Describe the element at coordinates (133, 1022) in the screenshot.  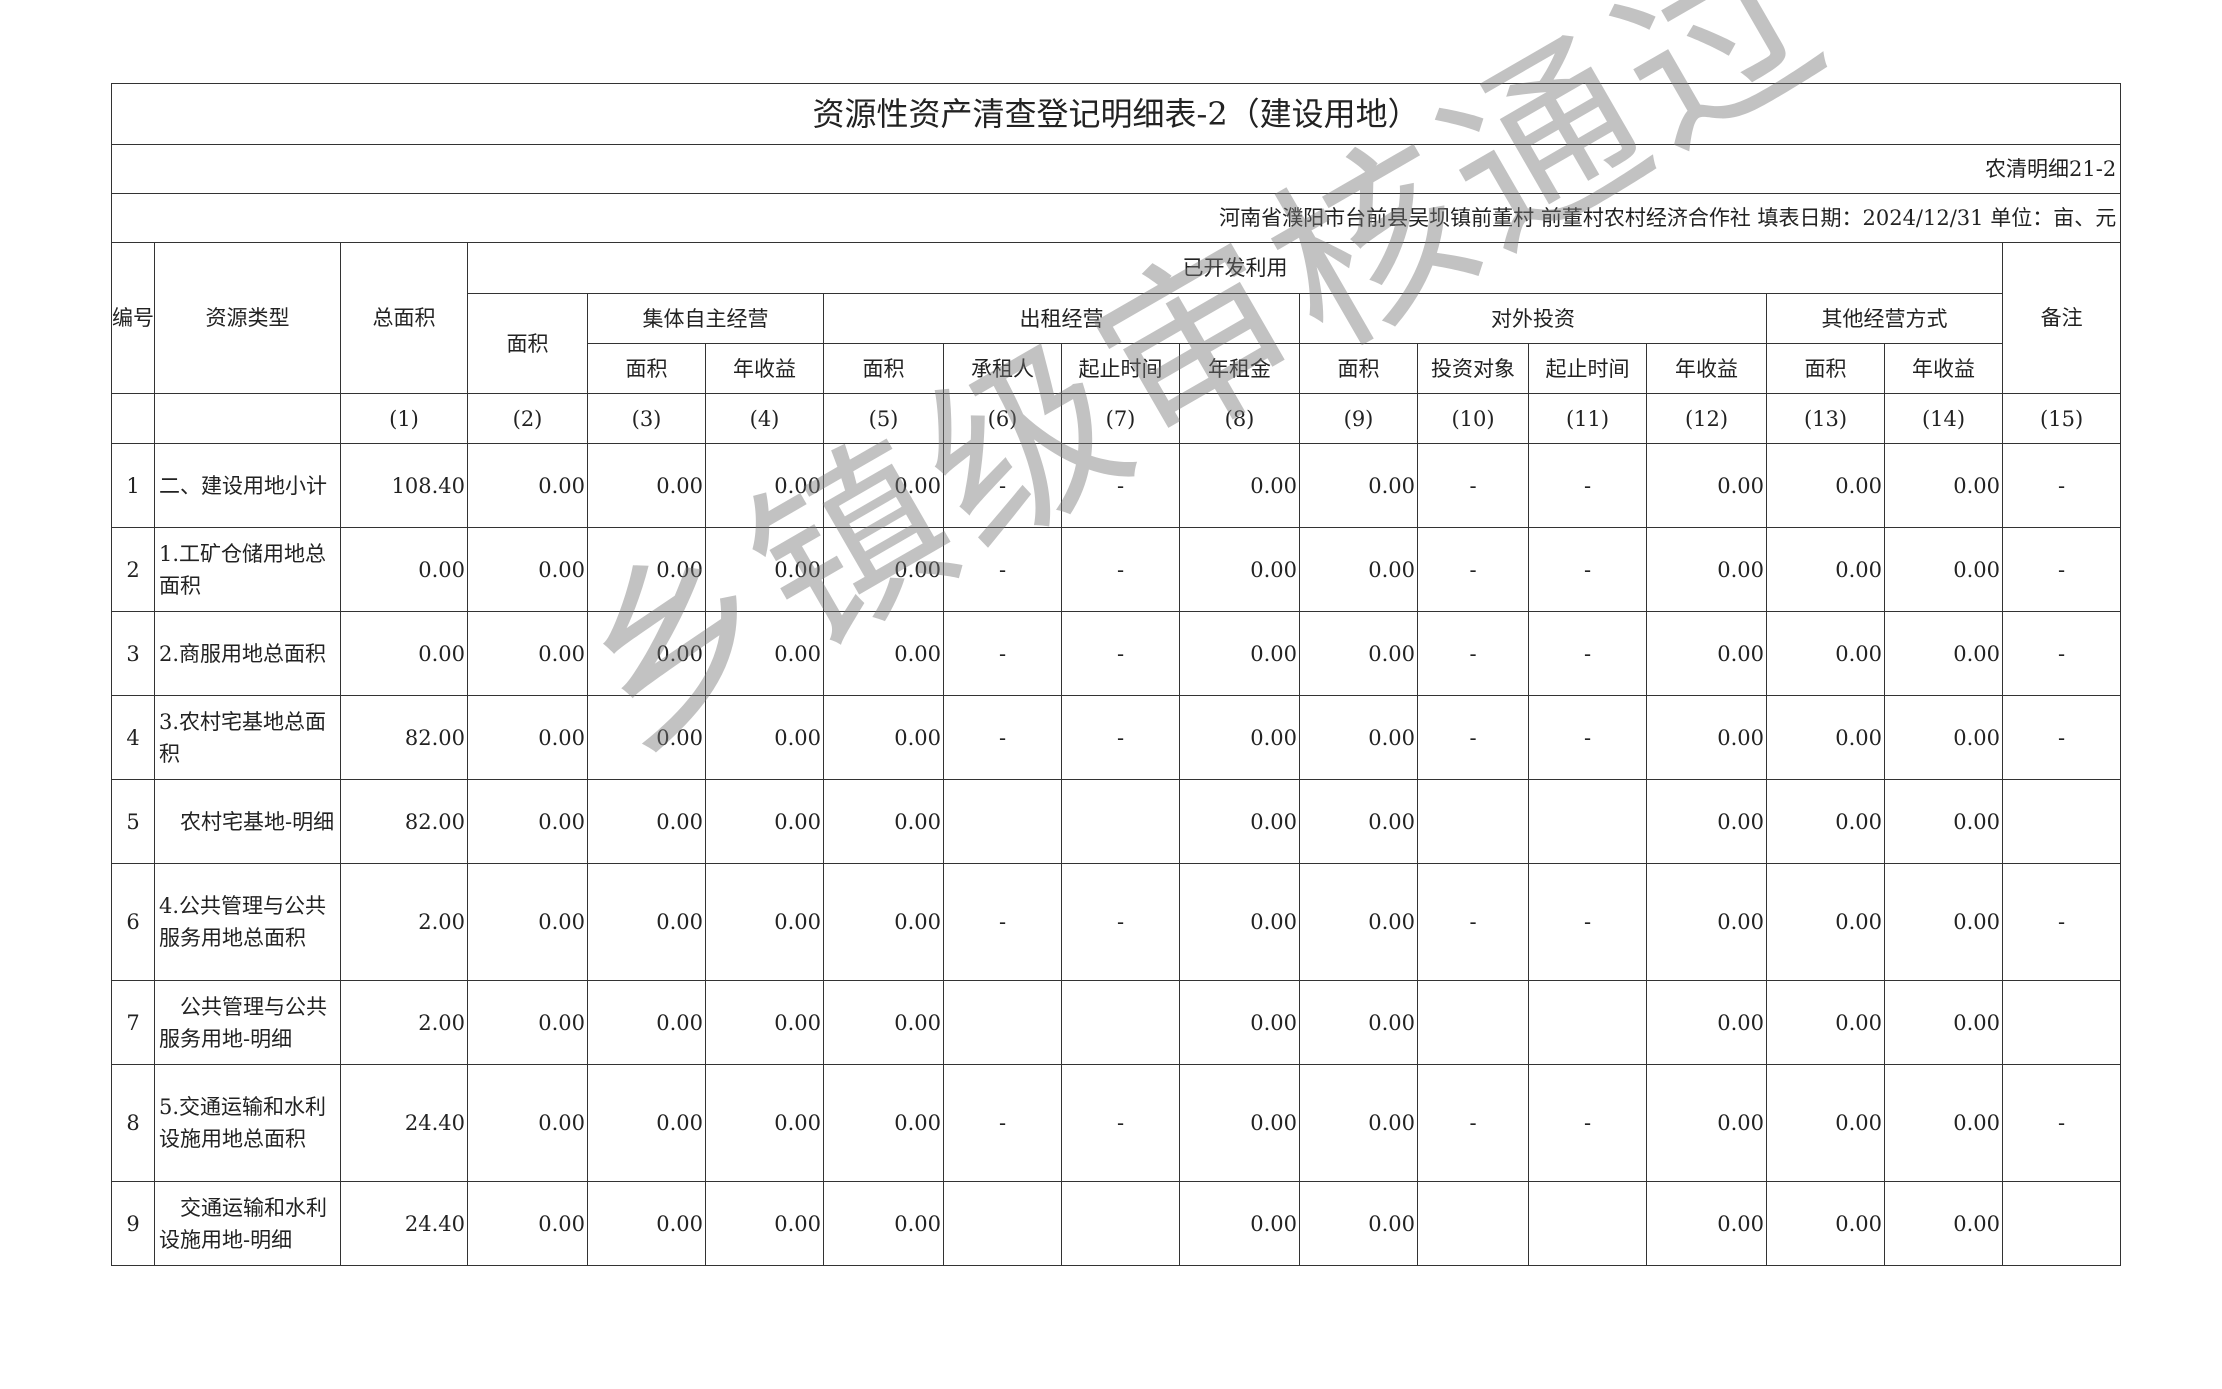
I see `row-id: 7` at that location.